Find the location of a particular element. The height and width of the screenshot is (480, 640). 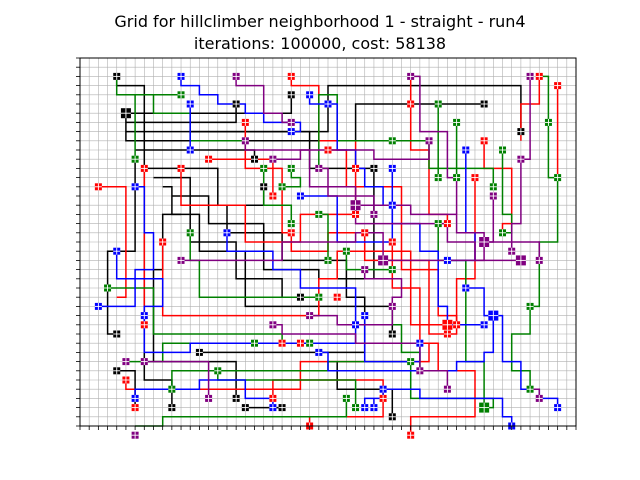

gate-large-black is located at coordinates (125, 113).